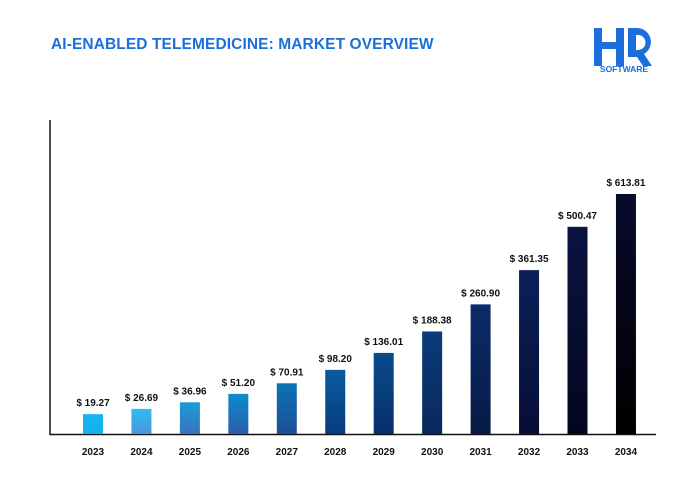 Image resolution: width=700 pixels, height=500 pixels. I want to click on x-tick-label: 2031, so click(480, 452).